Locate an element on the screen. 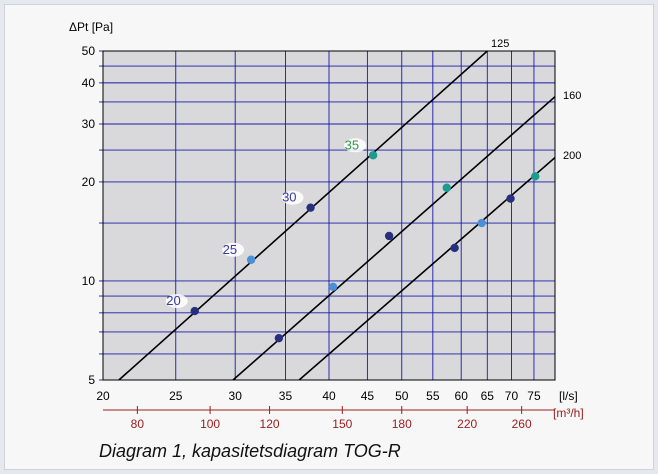 This screenshot has width=658, height=474. point-label: 20 is located at coordinates (173, 300).